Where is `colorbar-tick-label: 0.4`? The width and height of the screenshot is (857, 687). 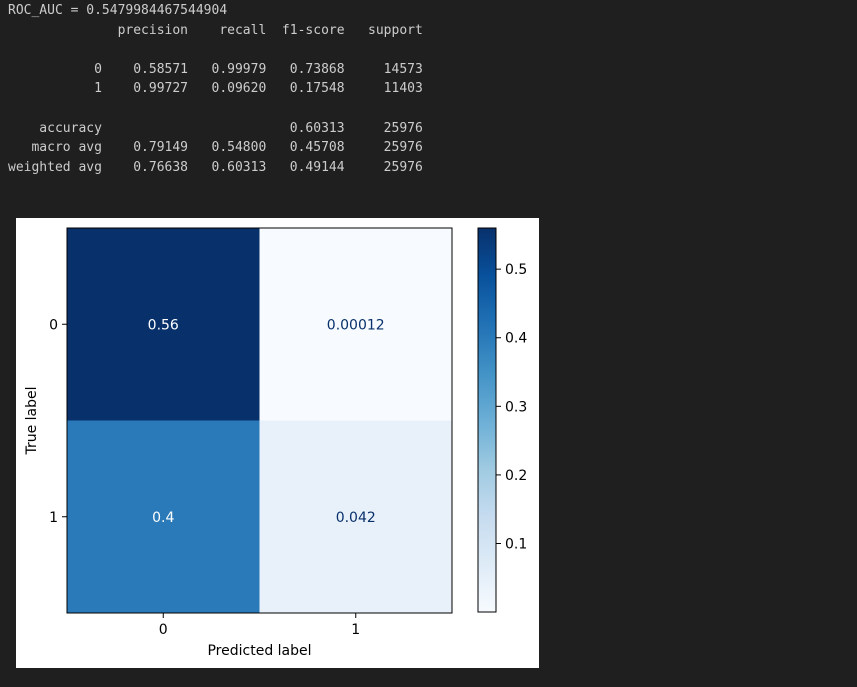 colorbar-tick-label: 0.4 is located at coordinates (516, 339).